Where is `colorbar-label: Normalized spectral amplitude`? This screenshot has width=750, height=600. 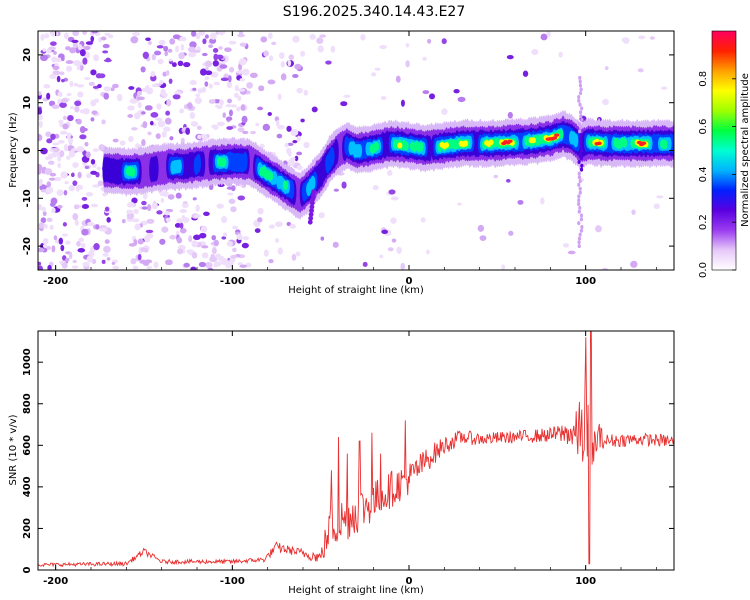
colorbar-label: Normalized spectral amplitude is located at coordinates (745, 150).